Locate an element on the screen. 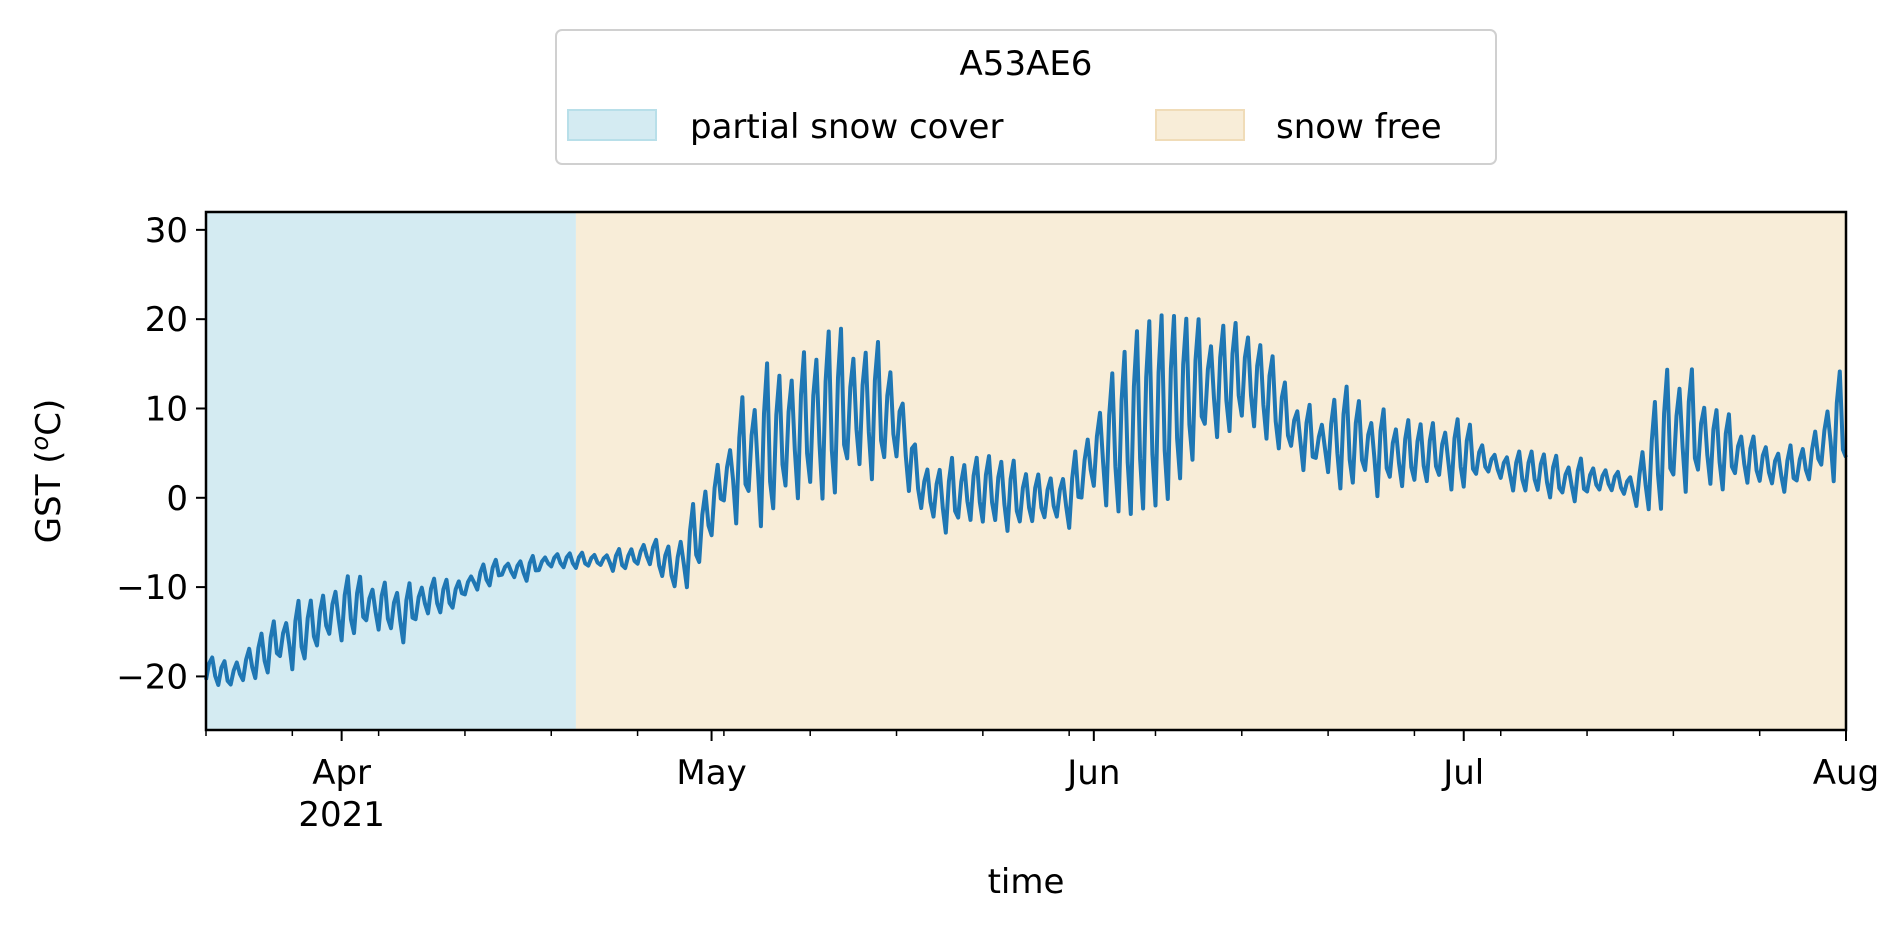  y-axis: −20 −10 0 10 20 30 is located at coordinates (161, 454).